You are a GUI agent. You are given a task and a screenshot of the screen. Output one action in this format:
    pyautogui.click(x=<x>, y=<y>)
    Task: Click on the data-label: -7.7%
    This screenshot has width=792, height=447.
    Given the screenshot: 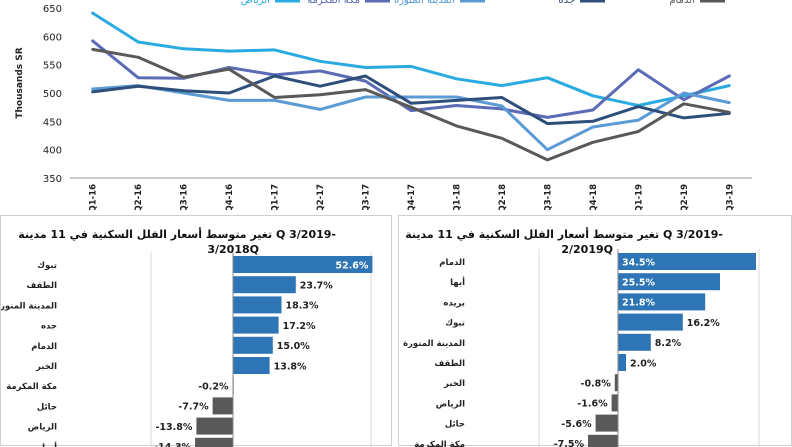 What is the action you would take?
    pyautogui.click(x=193, y=407)
    